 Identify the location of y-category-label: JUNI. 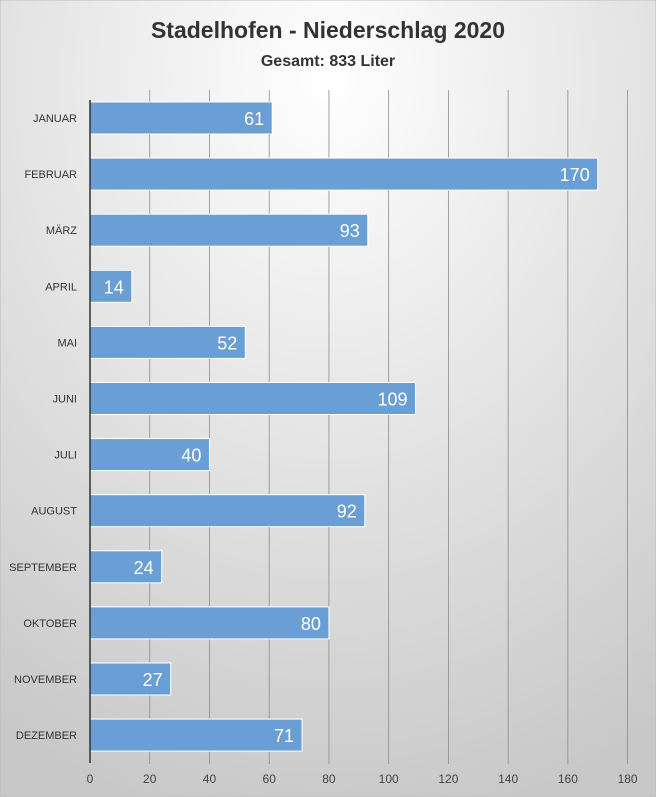
(65, 400).